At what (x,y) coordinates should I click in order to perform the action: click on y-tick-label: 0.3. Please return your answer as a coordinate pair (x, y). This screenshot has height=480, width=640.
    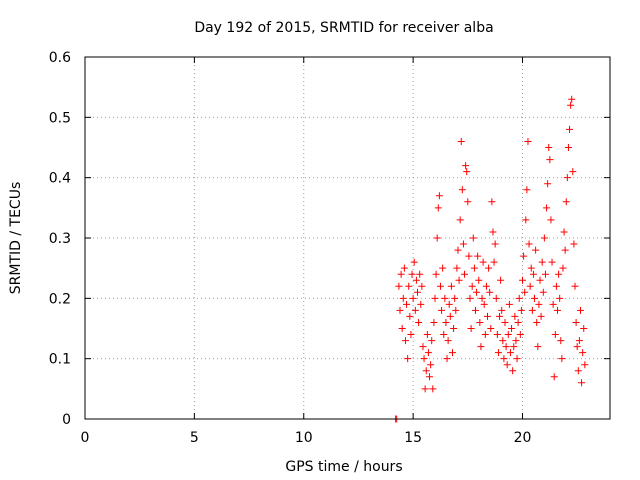
    Looking at the image, I should click on (60, 239).